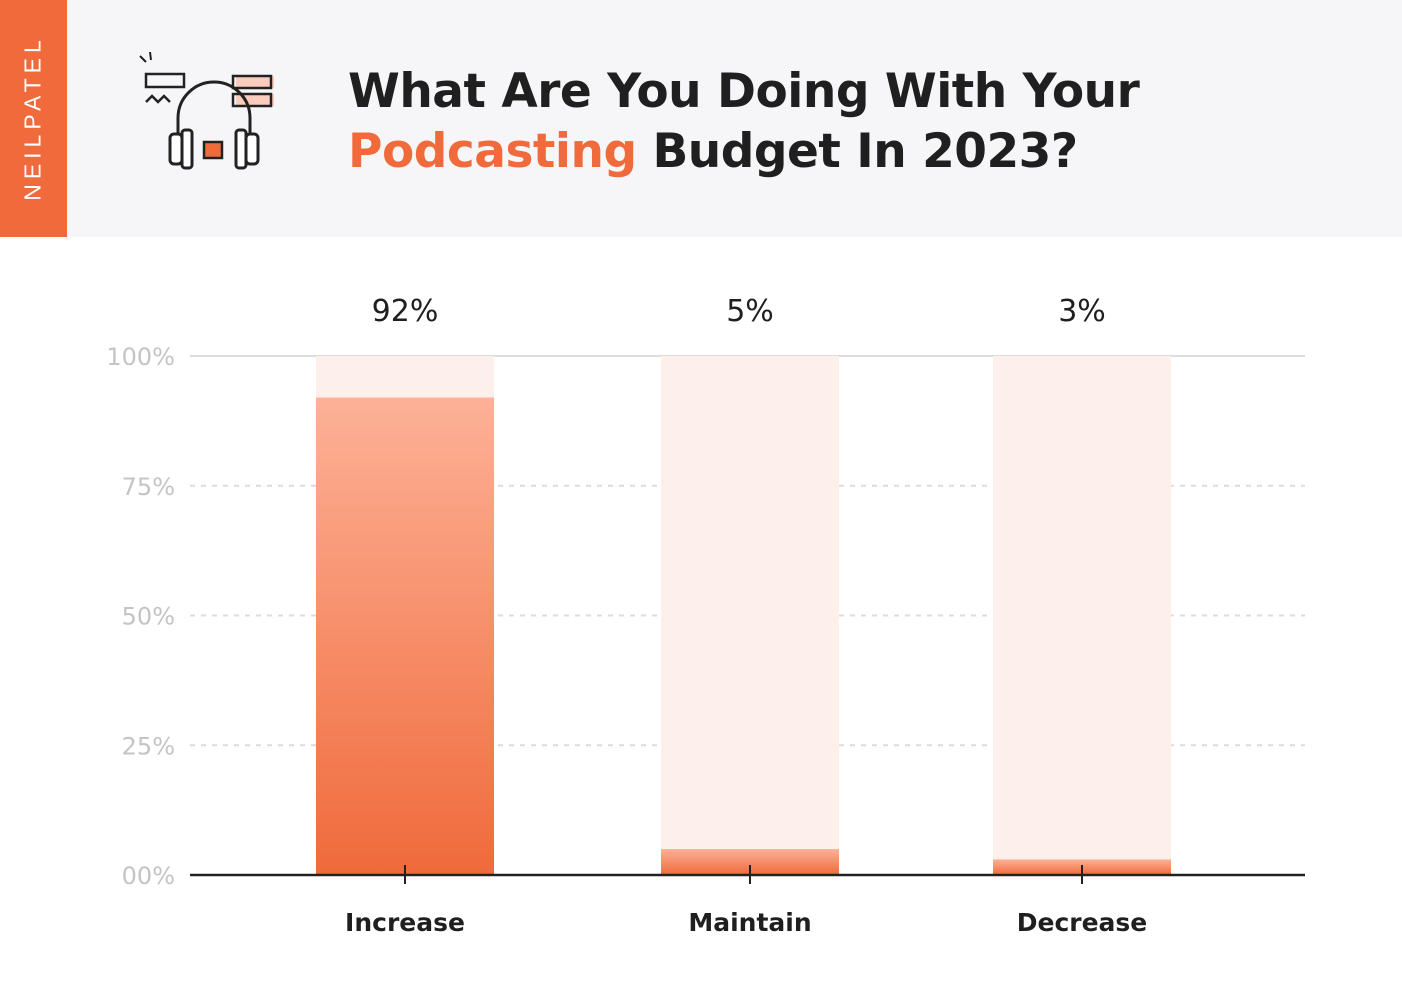 This screenshot has width=1402, height=1006. Describe the element at coordinates (1082, 922) in the screenshot. I see `x-tick-label: Decrease` at that location.